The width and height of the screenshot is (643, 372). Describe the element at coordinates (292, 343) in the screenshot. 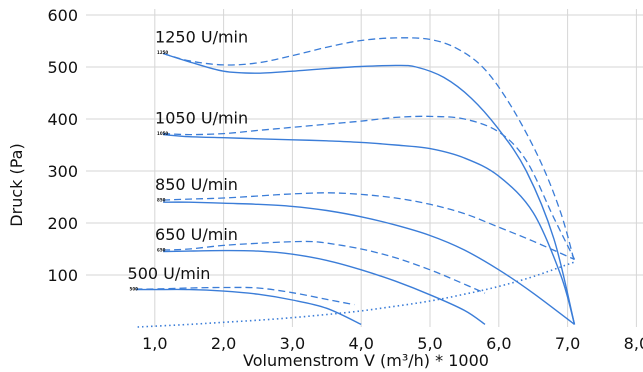

I see `x-tick-label: 3,0` at that location.